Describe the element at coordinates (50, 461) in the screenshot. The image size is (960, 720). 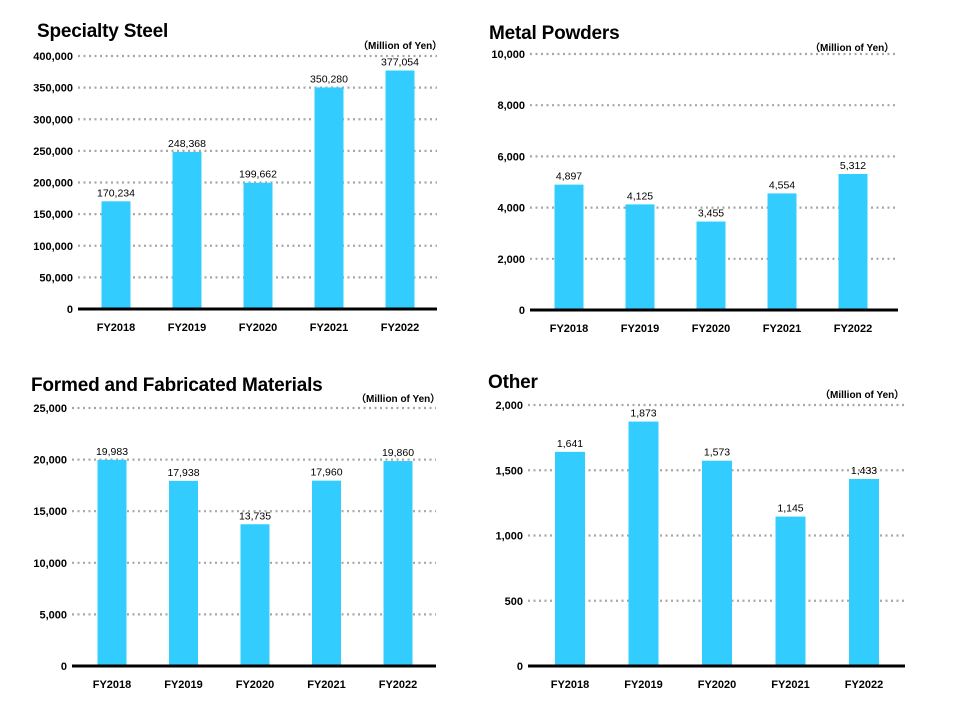
I see `y-tick-label: 20,000` at that location.